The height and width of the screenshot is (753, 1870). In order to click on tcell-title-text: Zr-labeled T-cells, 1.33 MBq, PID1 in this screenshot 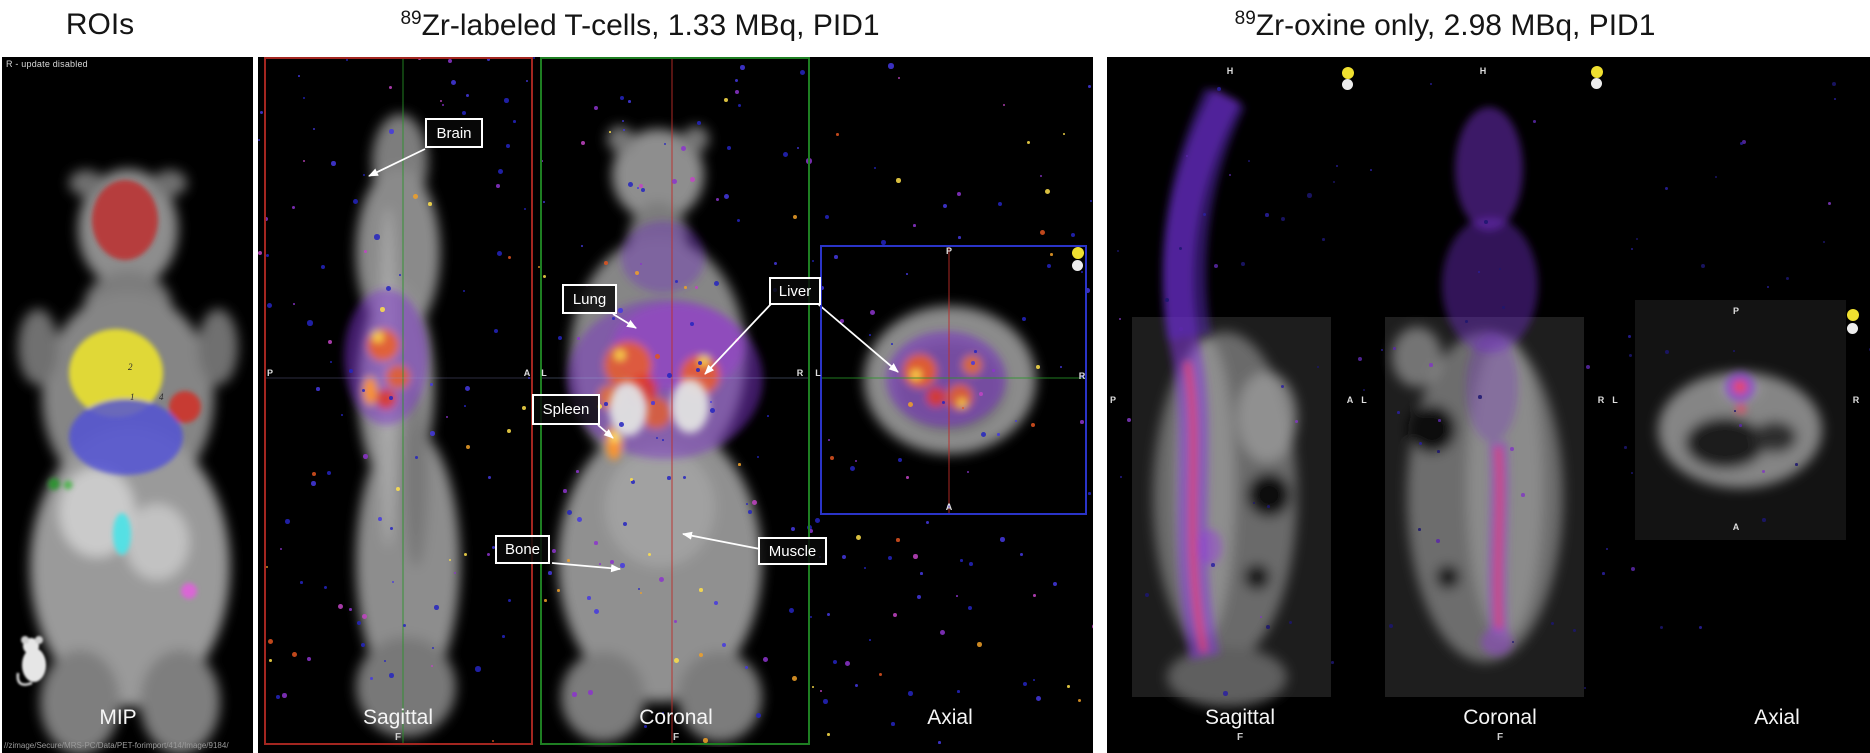, I will do `click(650, 25)`.